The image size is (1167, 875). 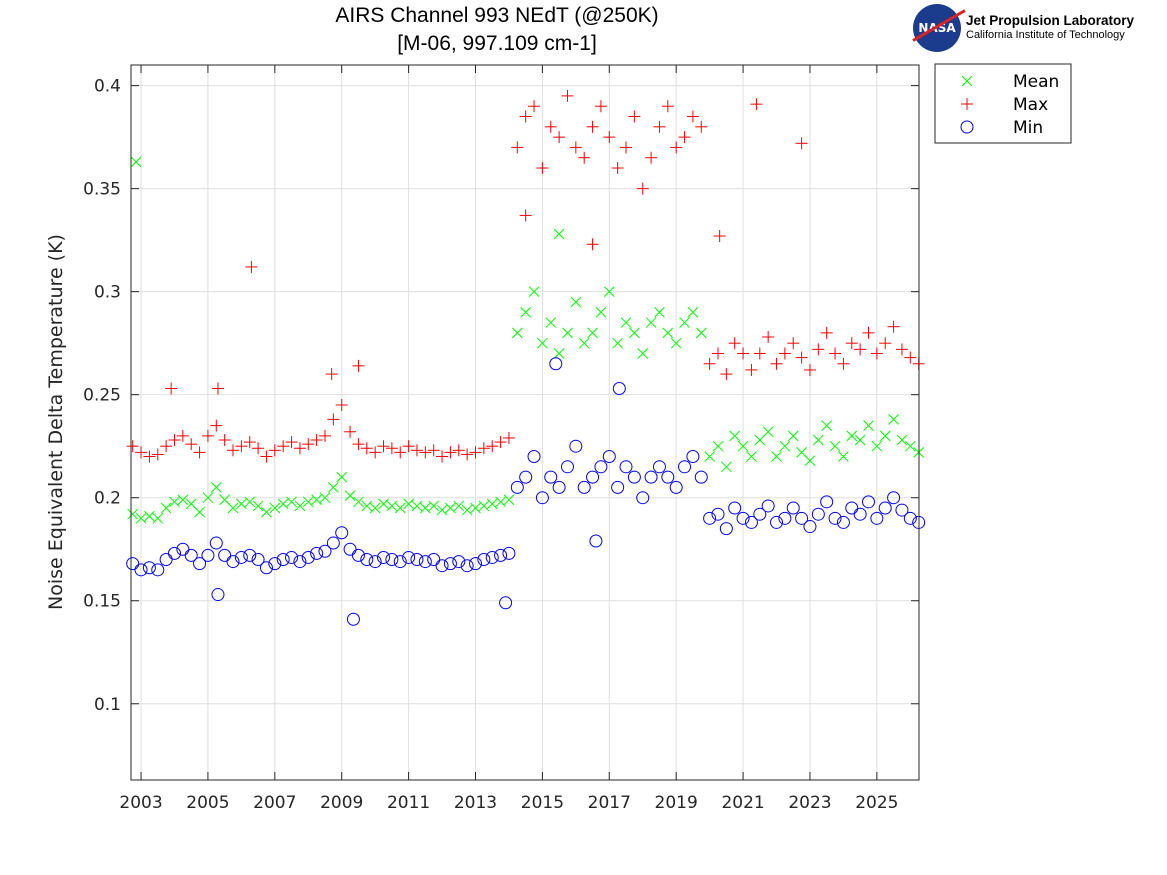 I want to click on y-tick-label: 0.35, so click(x=102, y=190).